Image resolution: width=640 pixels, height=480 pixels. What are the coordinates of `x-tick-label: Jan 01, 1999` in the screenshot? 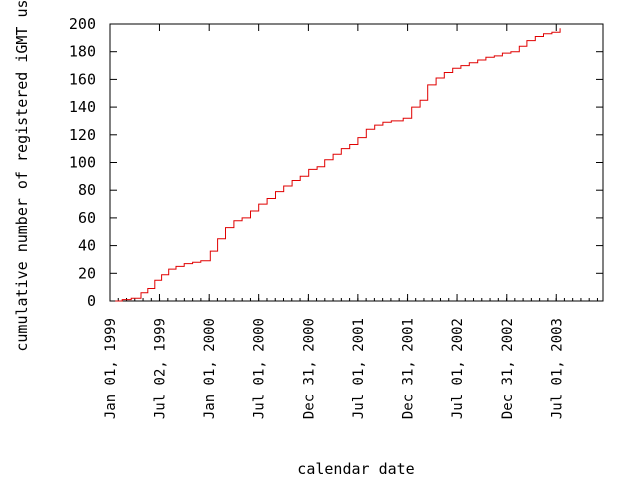 It's located at (111, 368).